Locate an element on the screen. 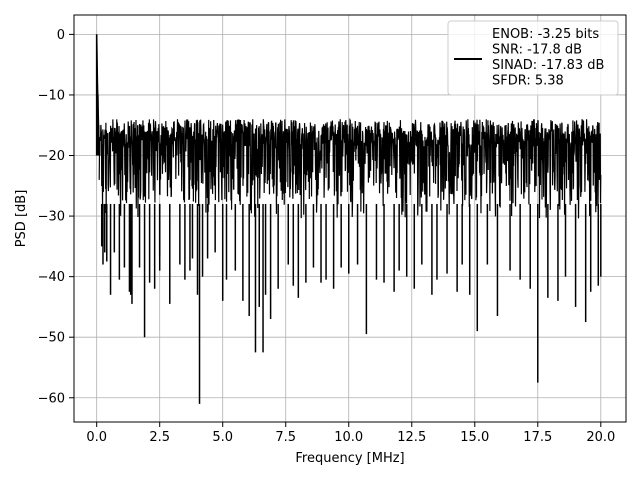  dc-peak is located at coordinates (97, 95).